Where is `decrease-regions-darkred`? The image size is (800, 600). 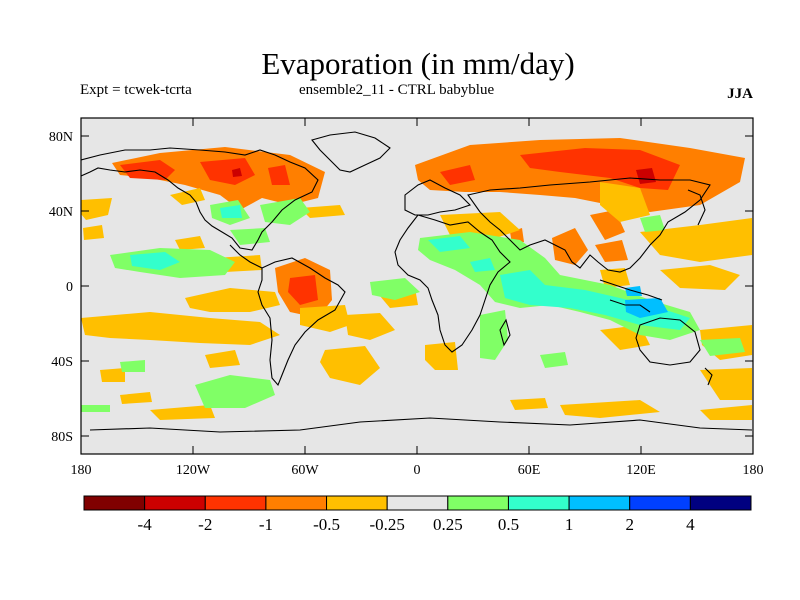
decrease-regions-darkred is located at coordinates (444, 176).